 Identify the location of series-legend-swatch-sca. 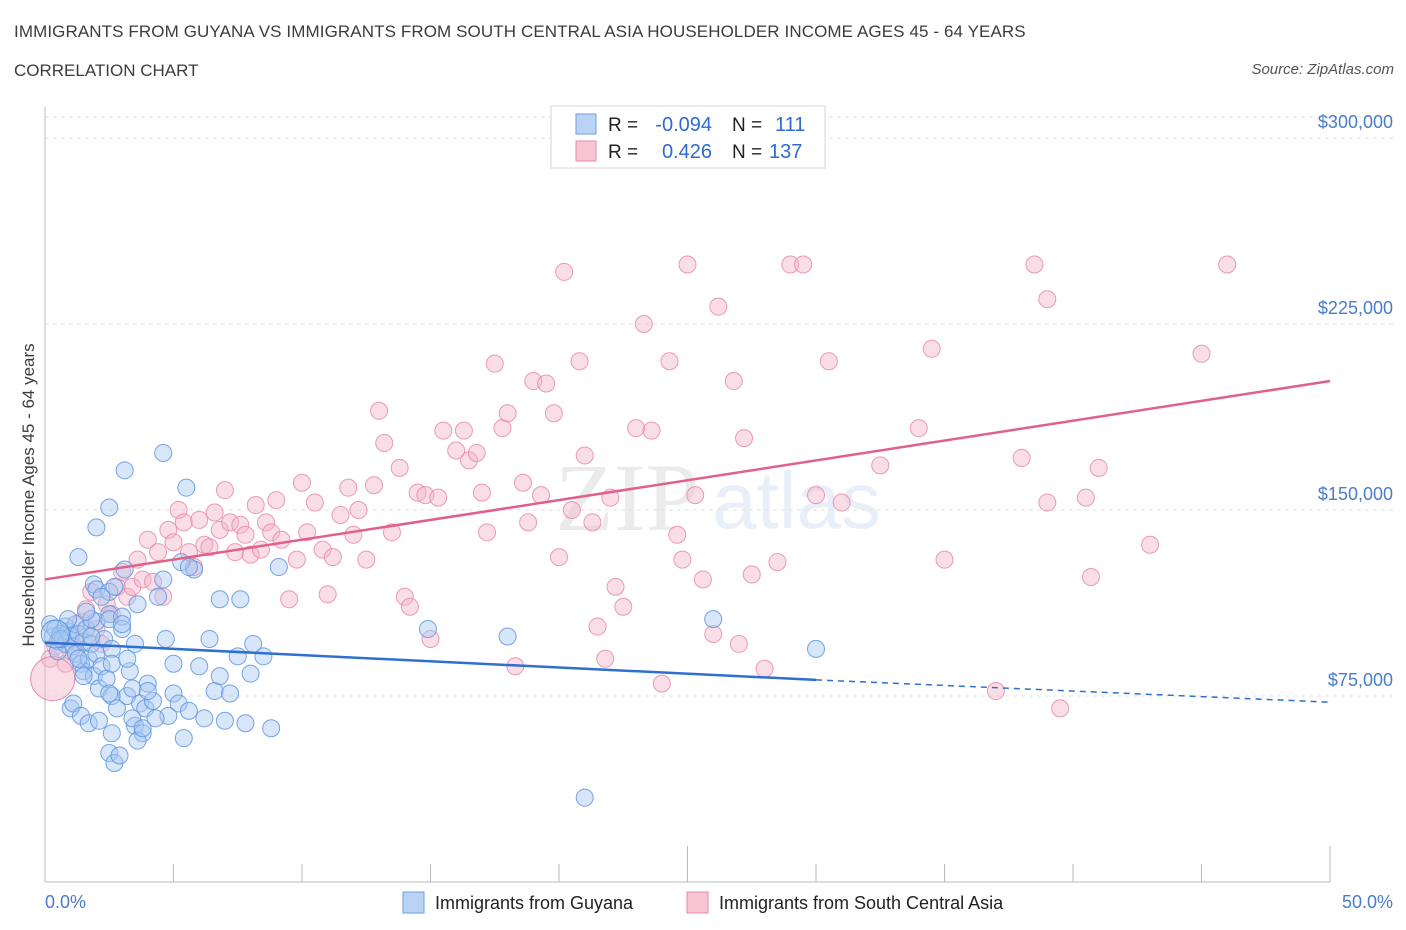
(697, 902).